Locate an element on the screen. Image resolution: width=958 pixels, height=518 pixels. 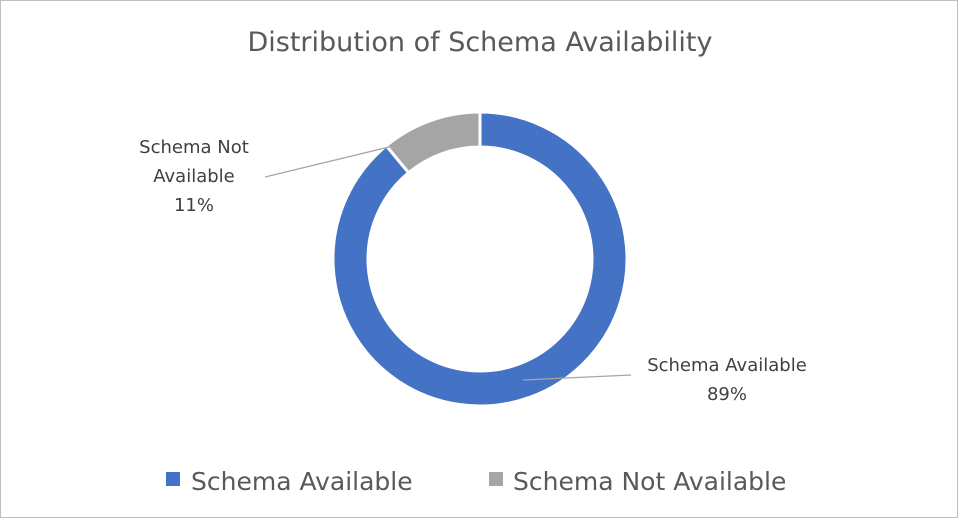
leader-line-schema-not-available is located at coordinates (327, 162).